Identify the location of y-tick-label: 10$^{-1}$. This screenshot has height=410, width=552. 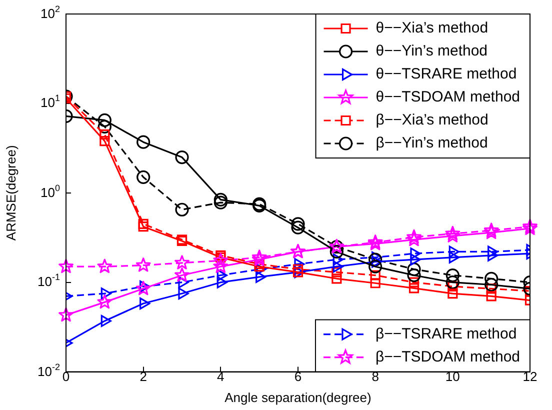
(49, 282).